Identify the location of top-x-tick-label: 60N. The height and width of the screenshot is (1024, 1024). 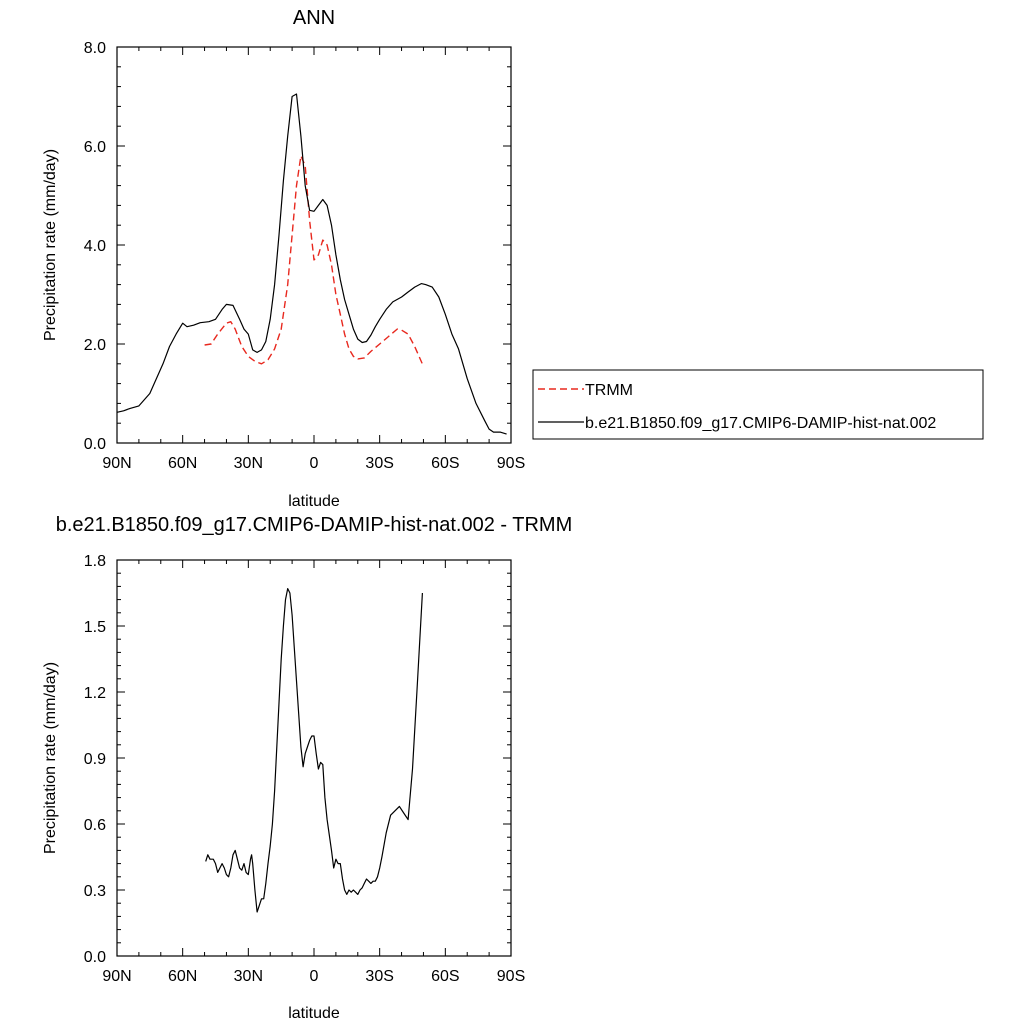
(182, 463).